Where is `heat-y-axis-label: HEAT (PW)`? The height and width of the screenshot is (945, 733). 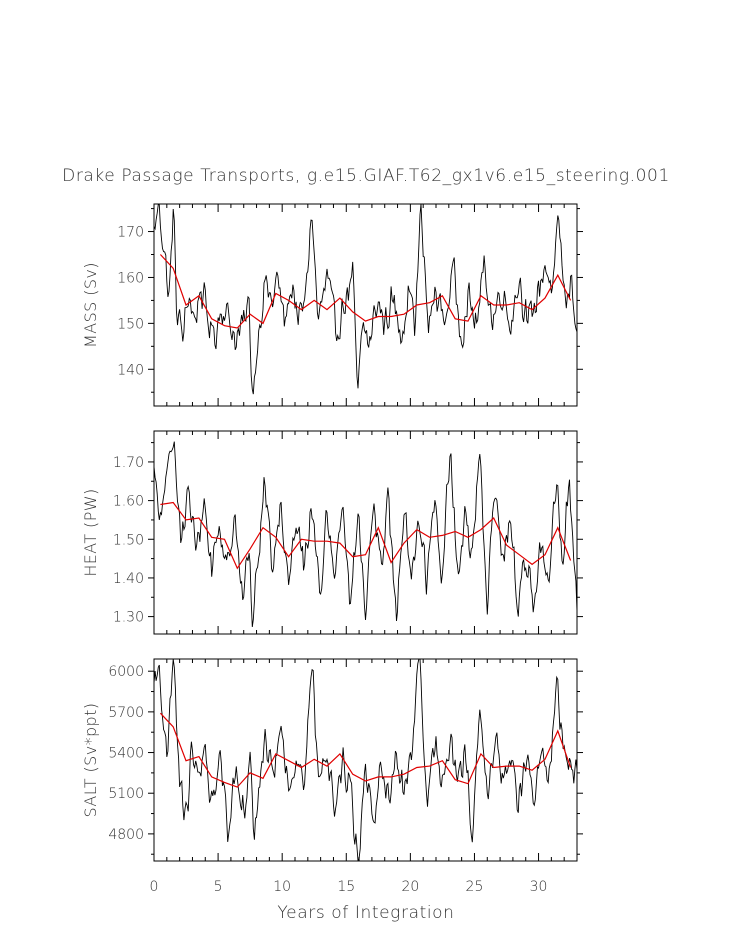 heat-y-axis-label: HEAT (PW) is located at coordinates (90, 532).